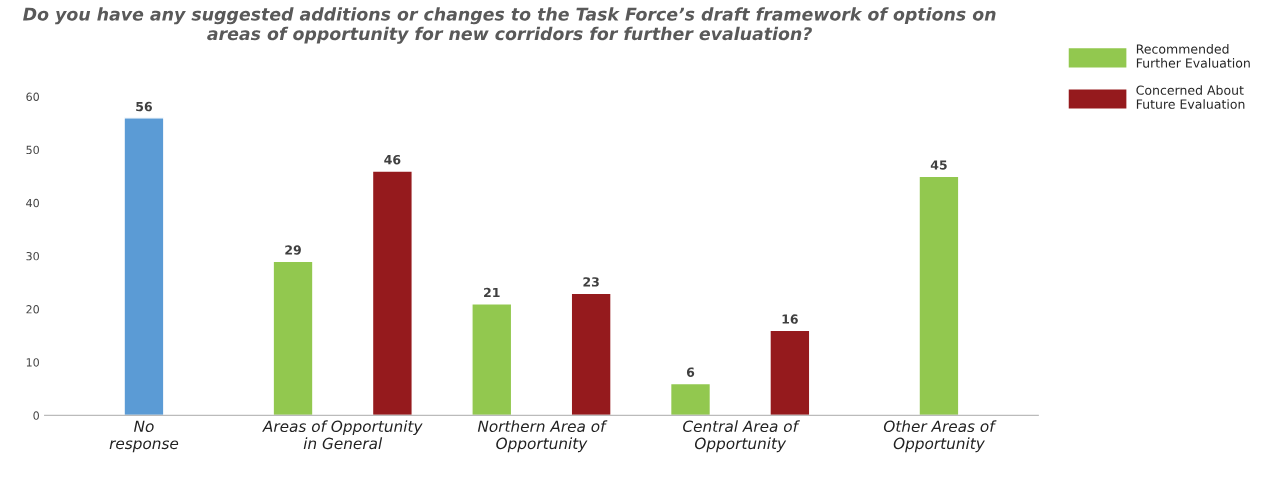  Describe the element at coordinates (293, 250) in the screenshot. I see `data-label: 29` at that location.